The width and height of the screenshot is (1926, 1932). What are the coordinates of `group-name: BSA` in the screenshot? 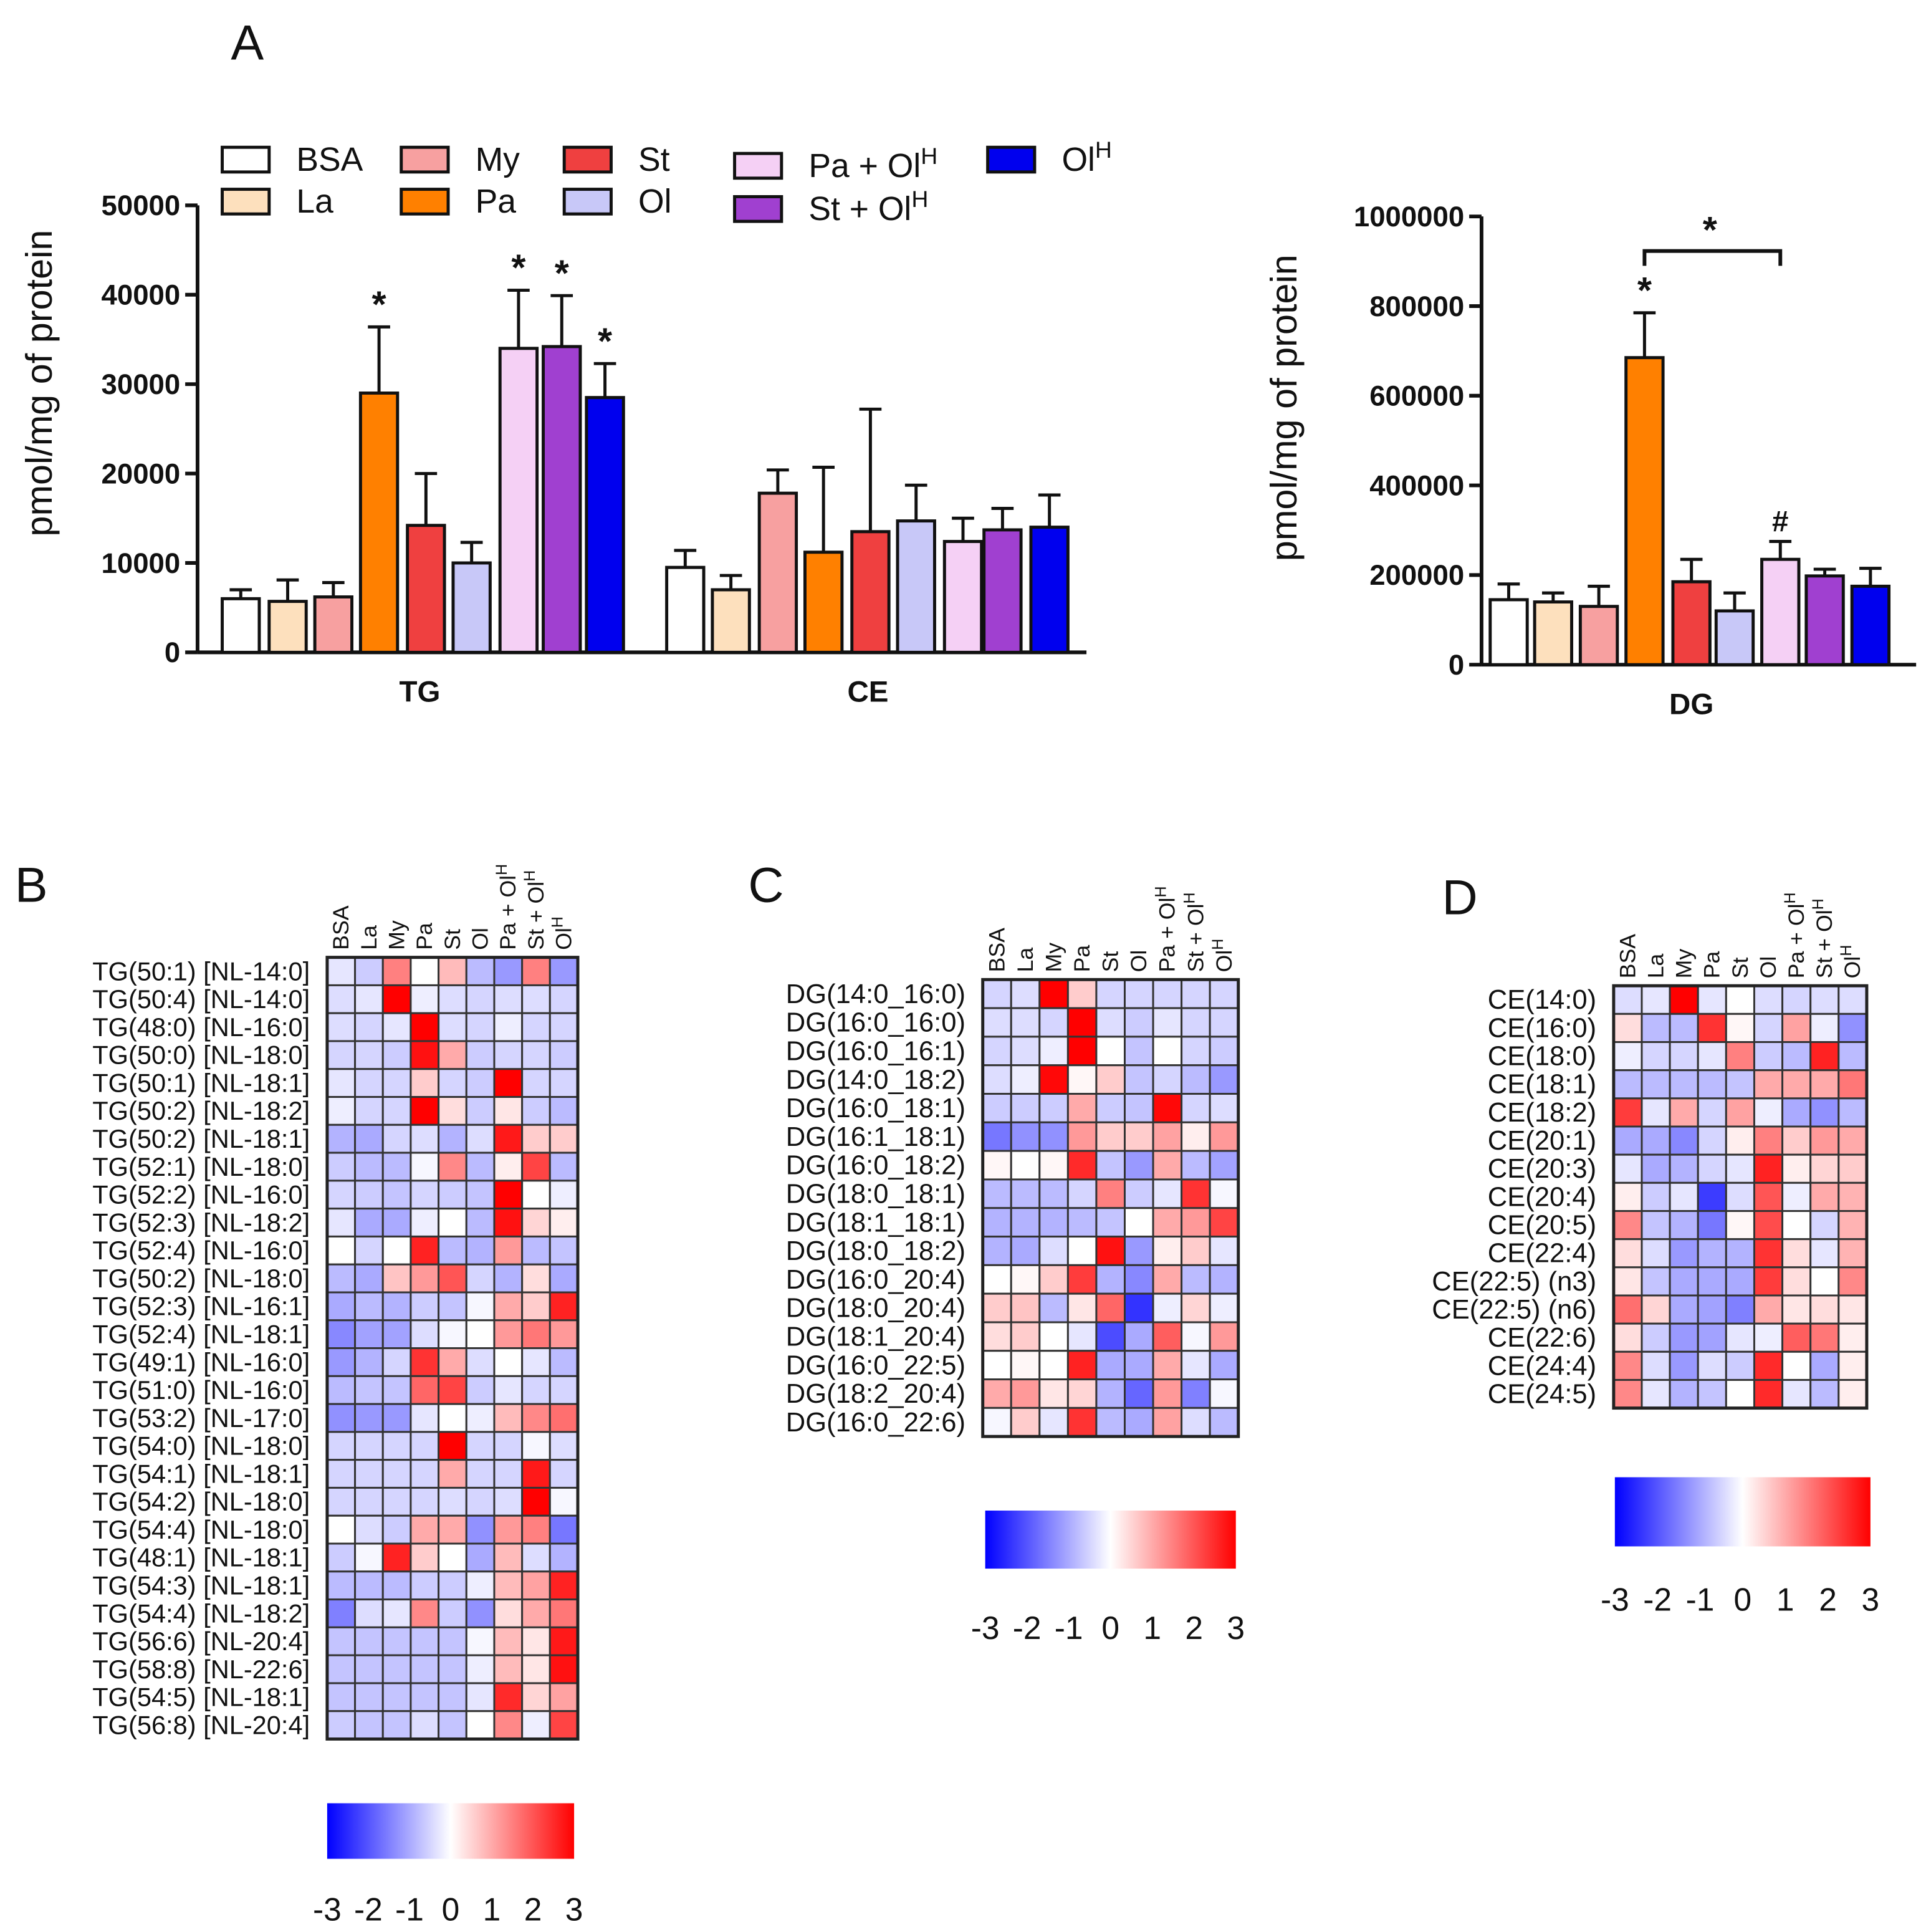 It's located at (341, 927).